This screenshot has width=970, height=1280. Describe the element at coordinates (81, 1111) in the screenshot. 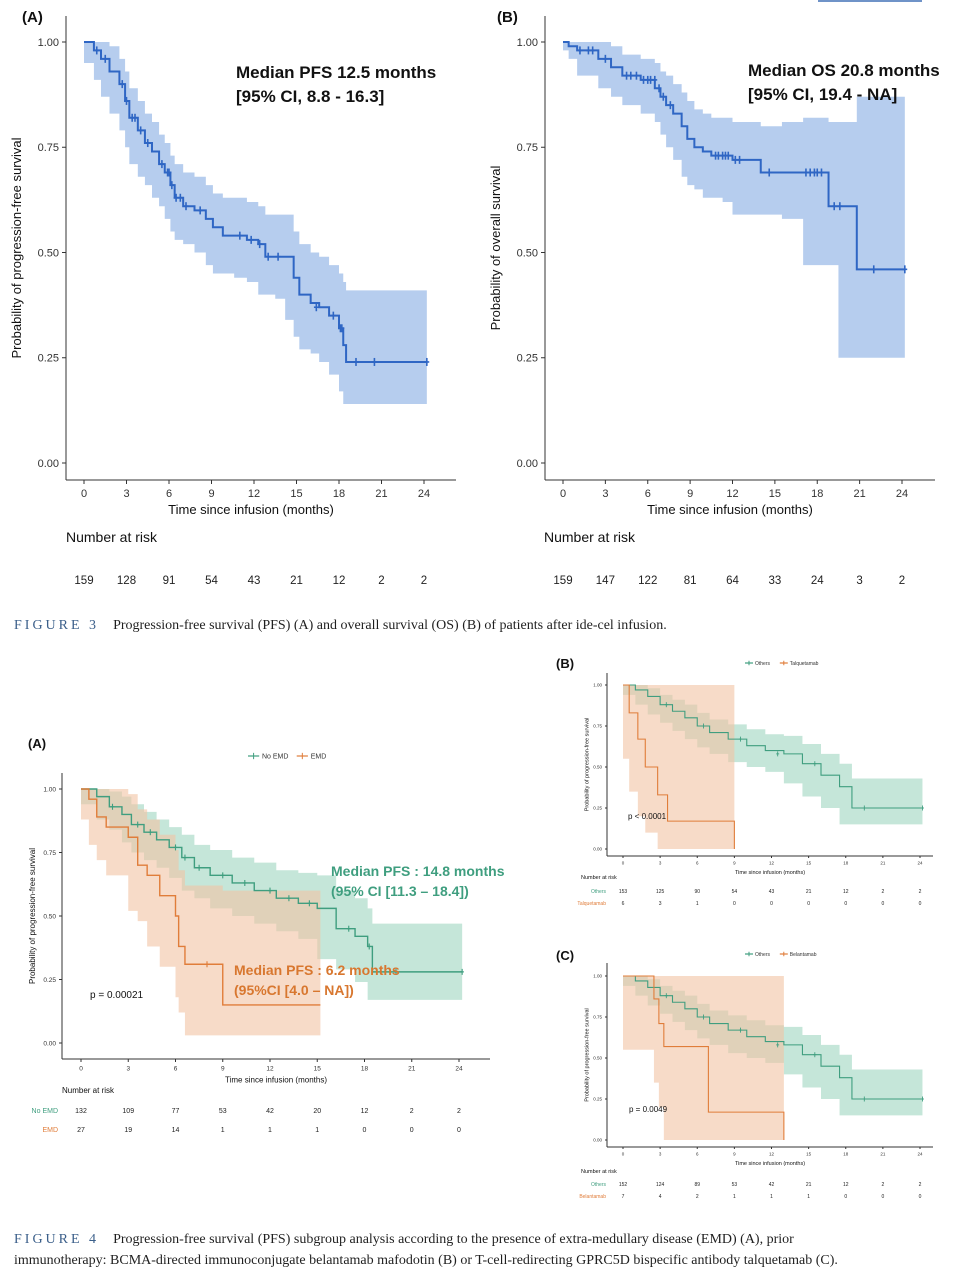

I see `risk-value: 132` at that location.